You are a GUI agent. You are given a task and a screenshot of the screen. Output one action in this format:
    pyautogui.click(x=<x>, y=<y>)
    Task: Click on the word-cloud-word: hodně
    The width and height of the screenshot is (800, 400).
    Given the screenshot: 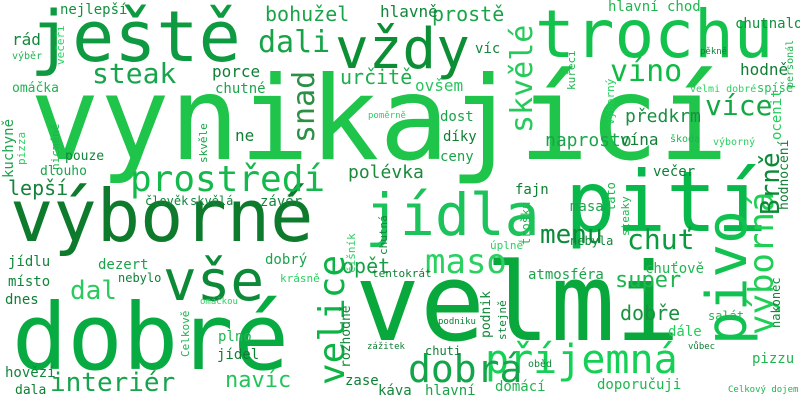 What is the action you would take?
    pyautogui.click(x=764, y=69)
    